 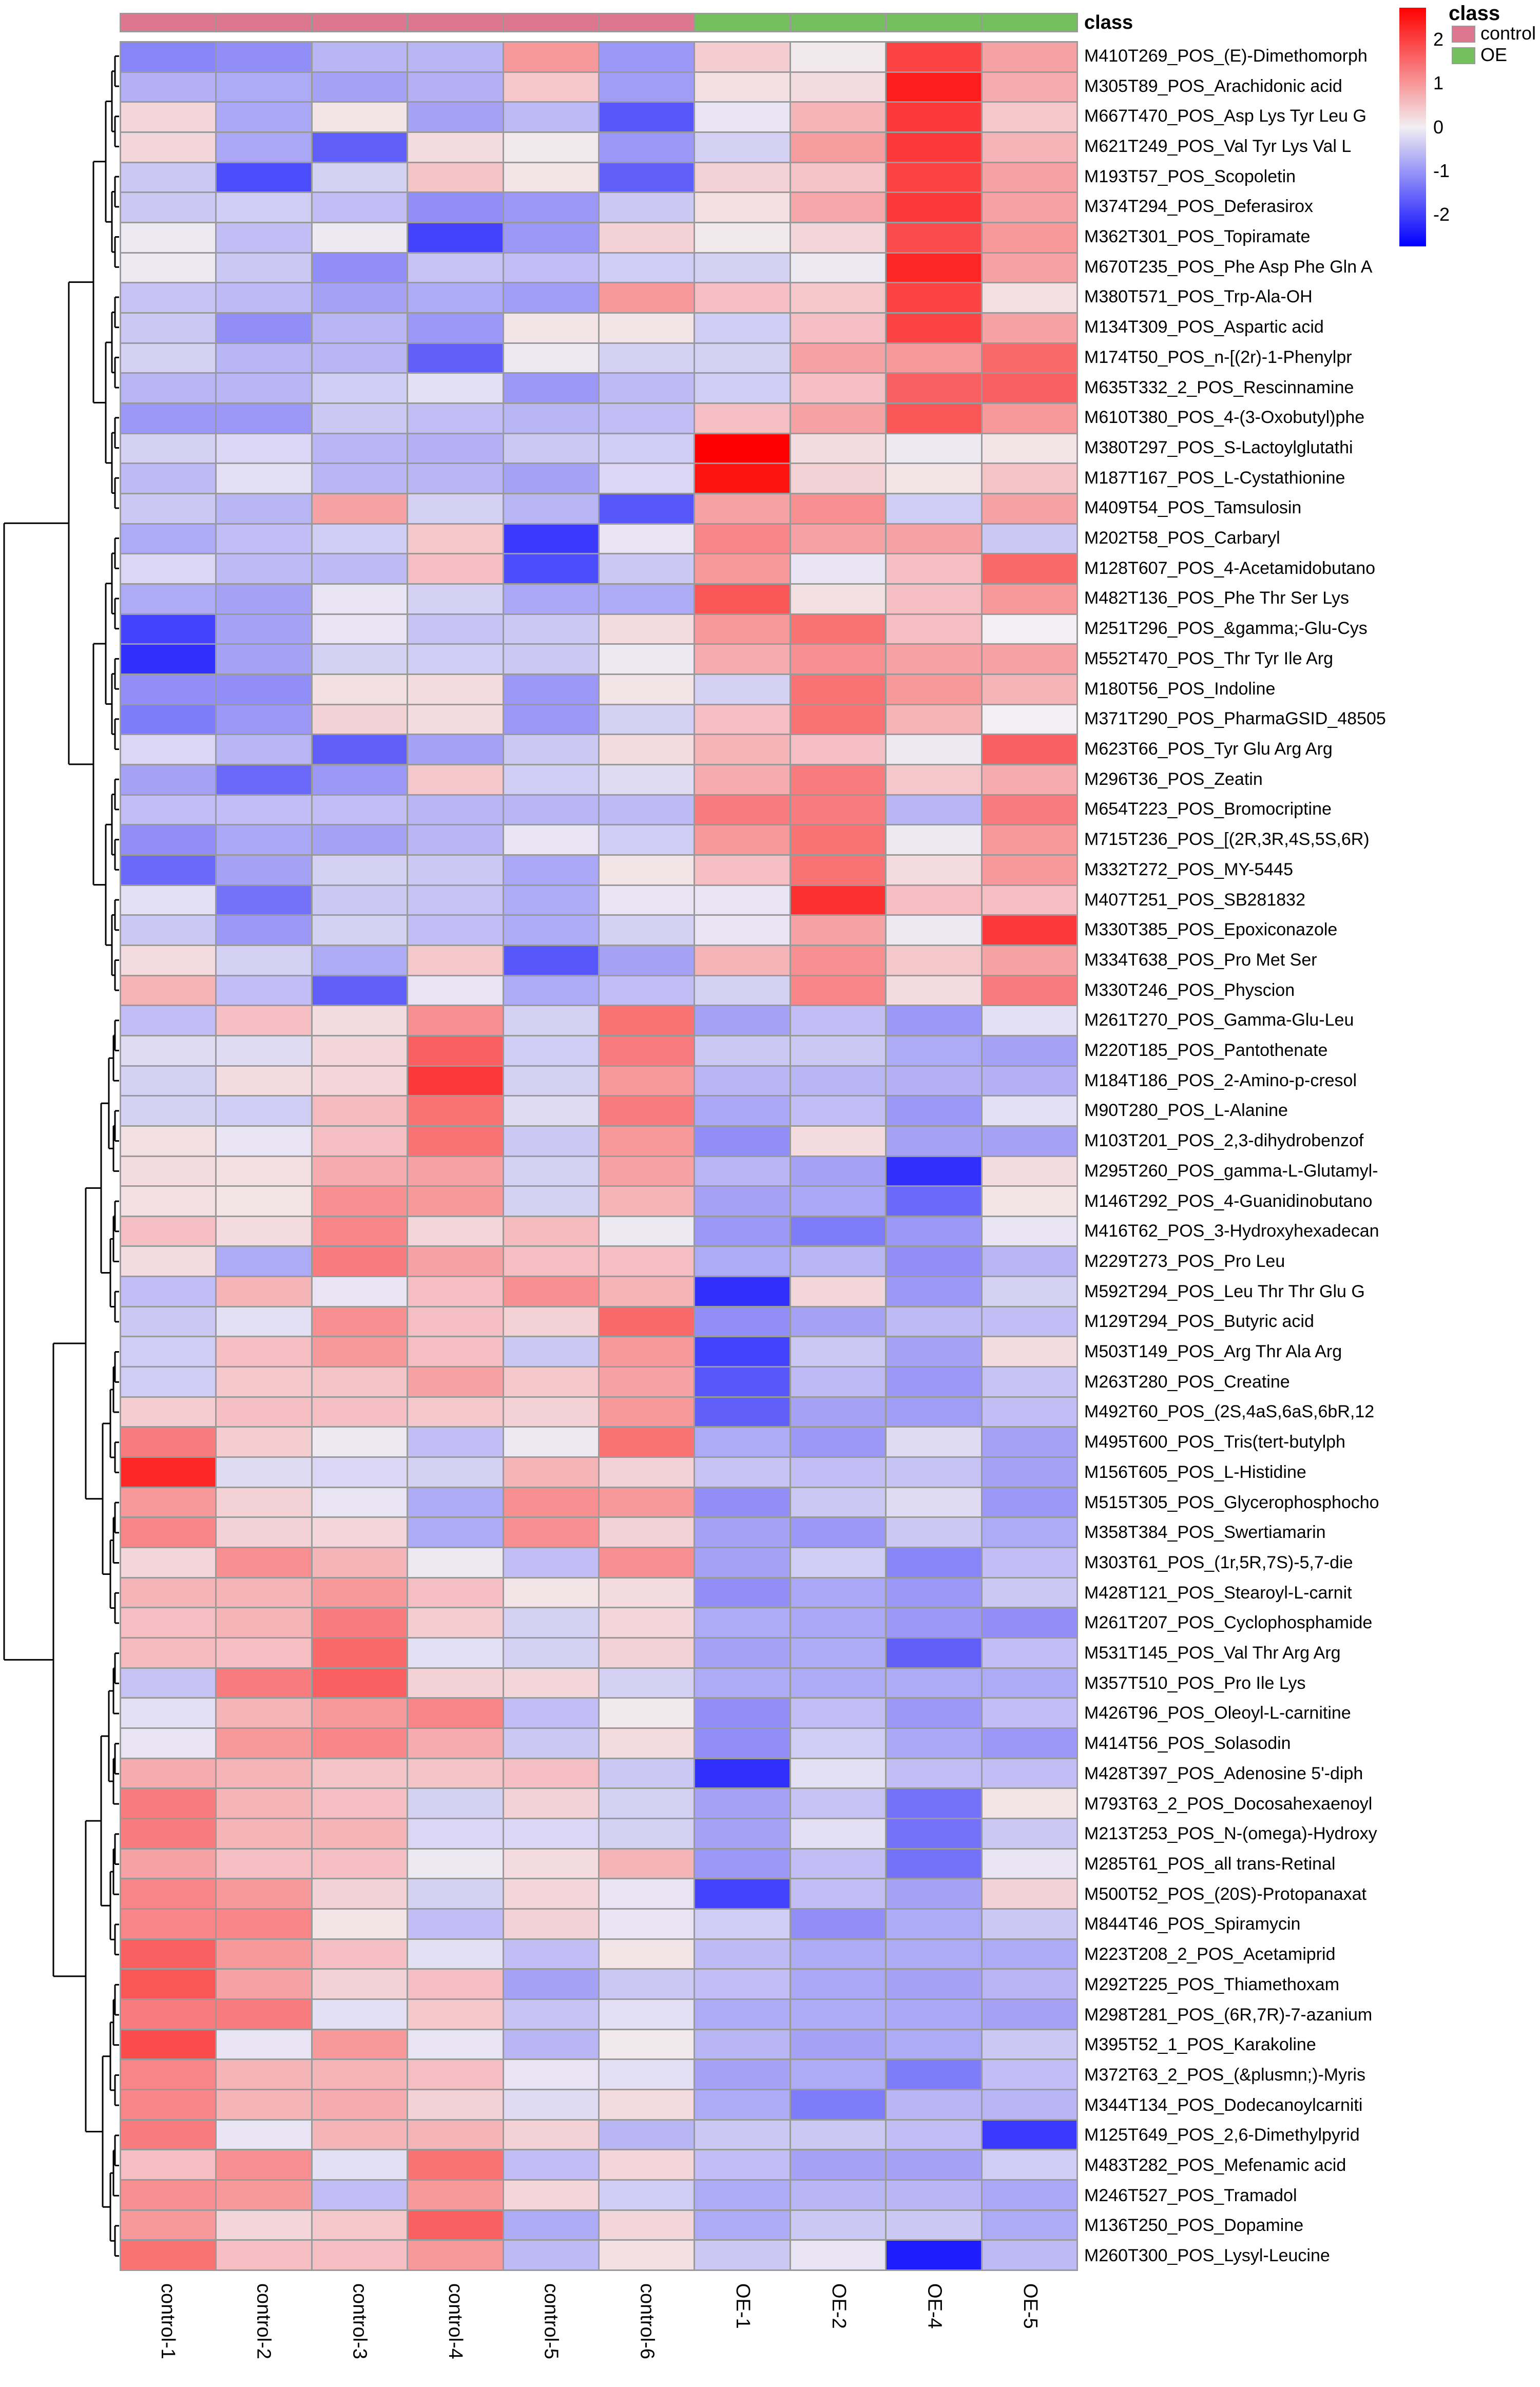 I want to click on row-label: M428T121_POS_Stearoyl-L-carnit, so click(x=1218, y=1593).